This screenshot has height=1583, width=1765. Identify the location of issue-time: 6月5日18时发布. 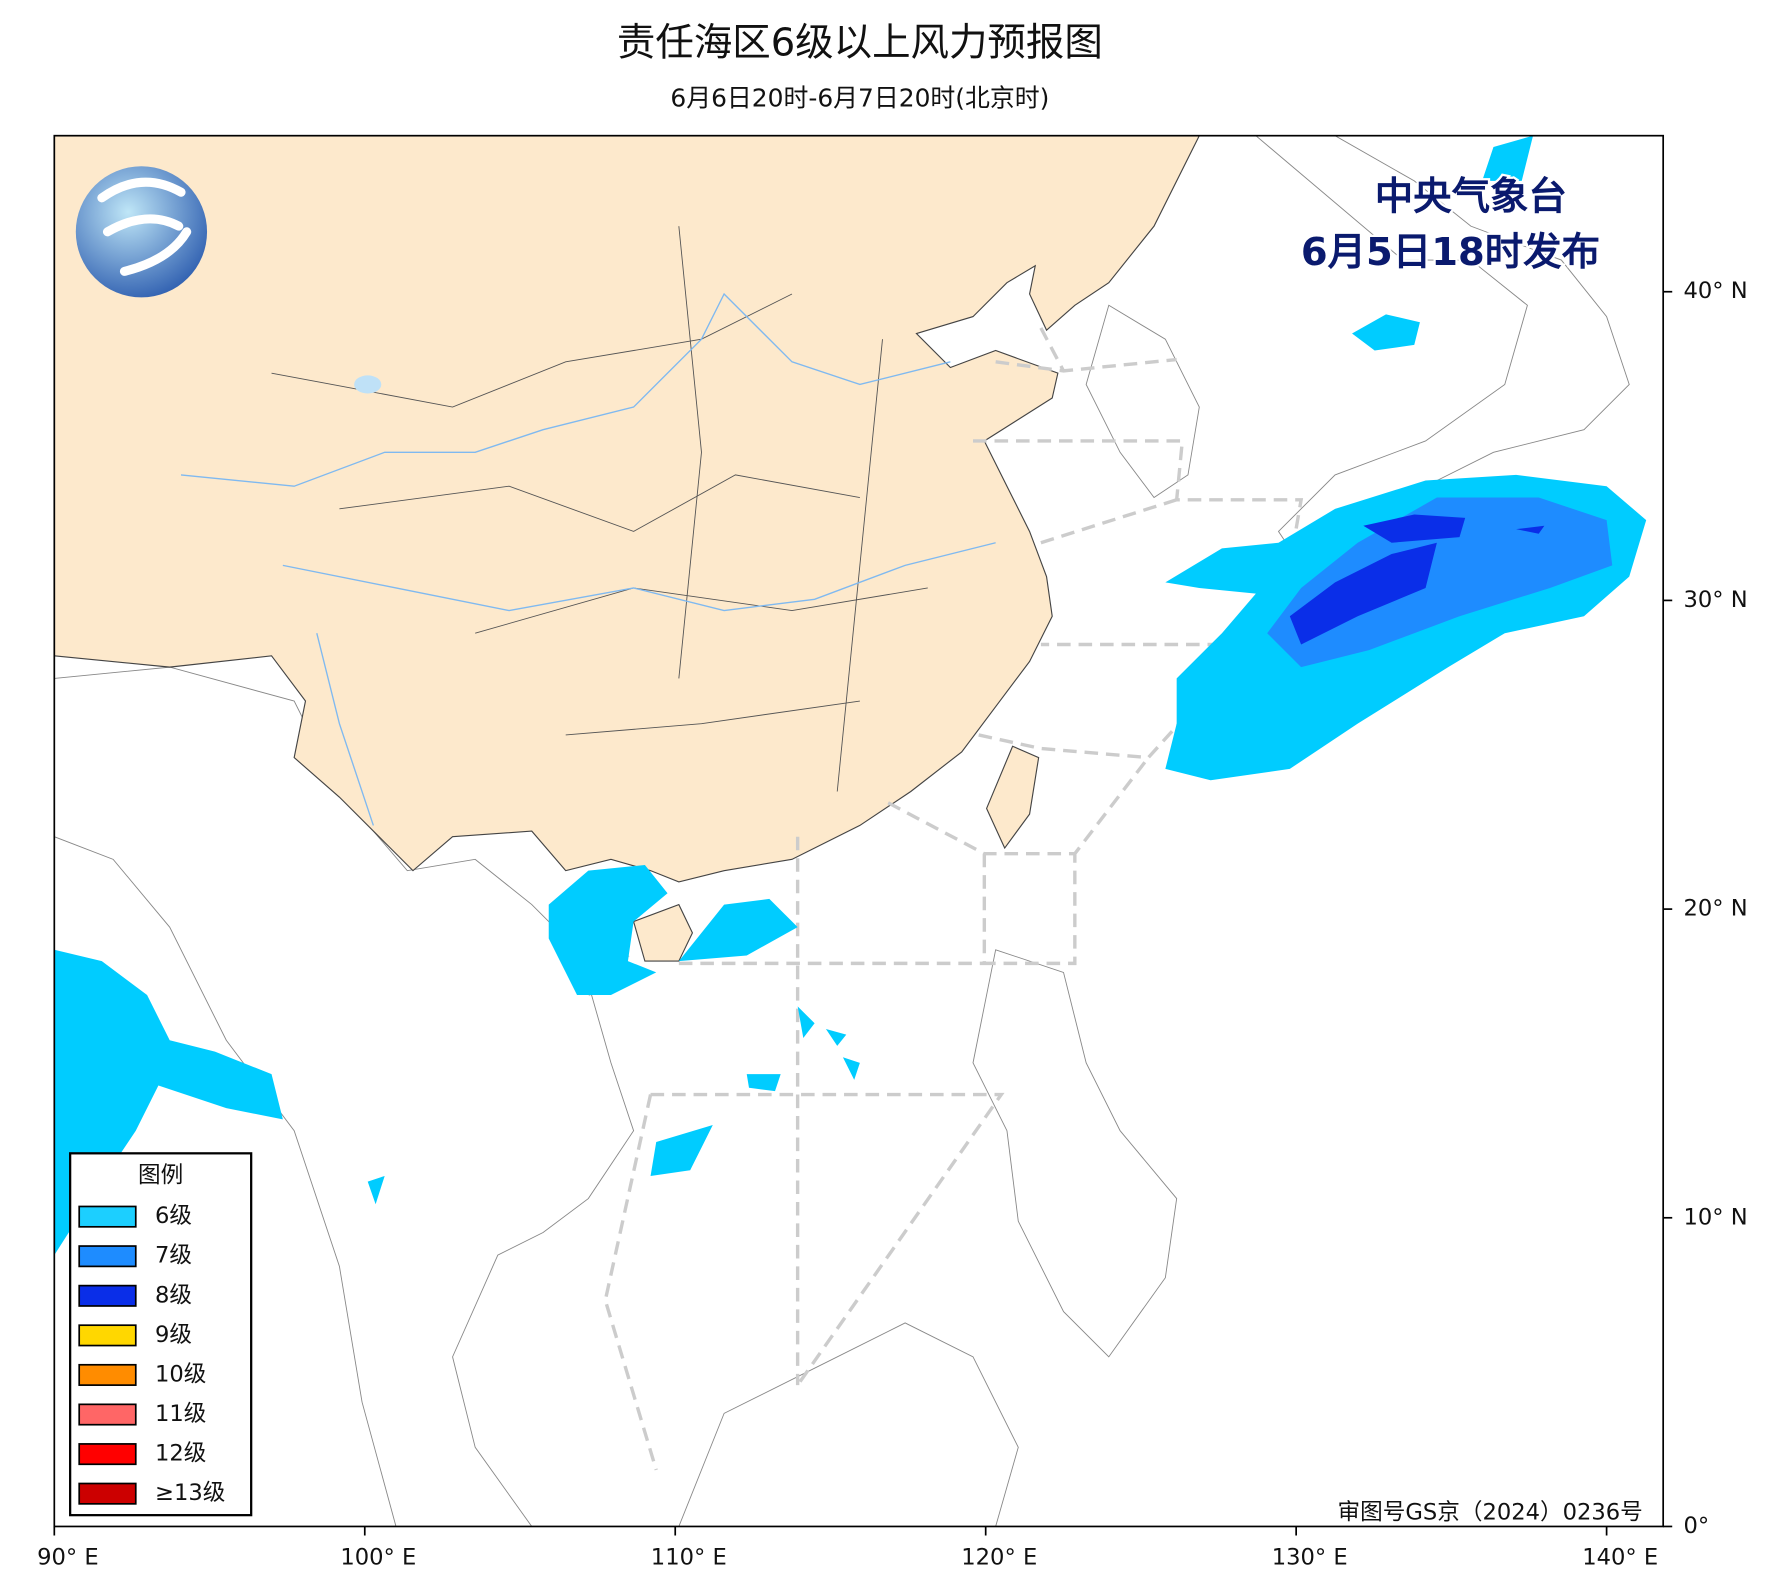
(1450, 252).